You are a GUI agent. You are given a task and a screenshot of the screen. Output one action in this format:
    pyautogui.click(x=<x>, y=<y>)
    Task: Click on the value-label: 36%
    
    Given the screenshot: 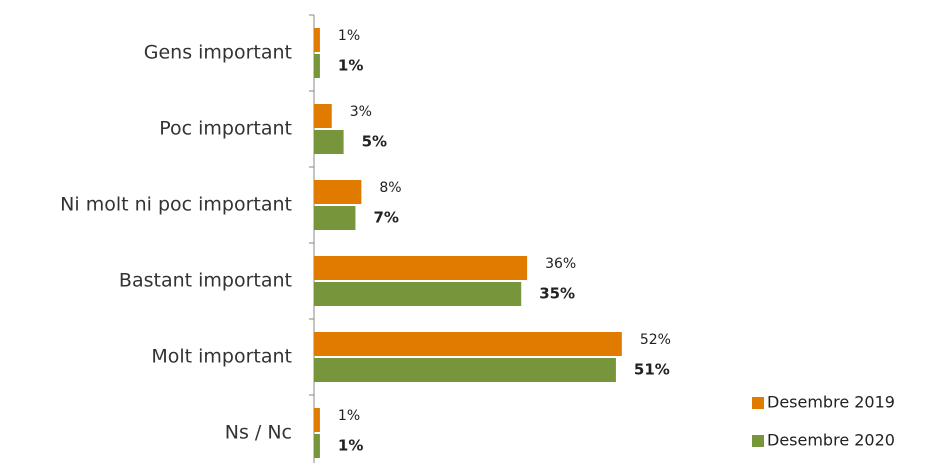 What is the action you would take?
    pyautogui.click(x=560, y=264)
    